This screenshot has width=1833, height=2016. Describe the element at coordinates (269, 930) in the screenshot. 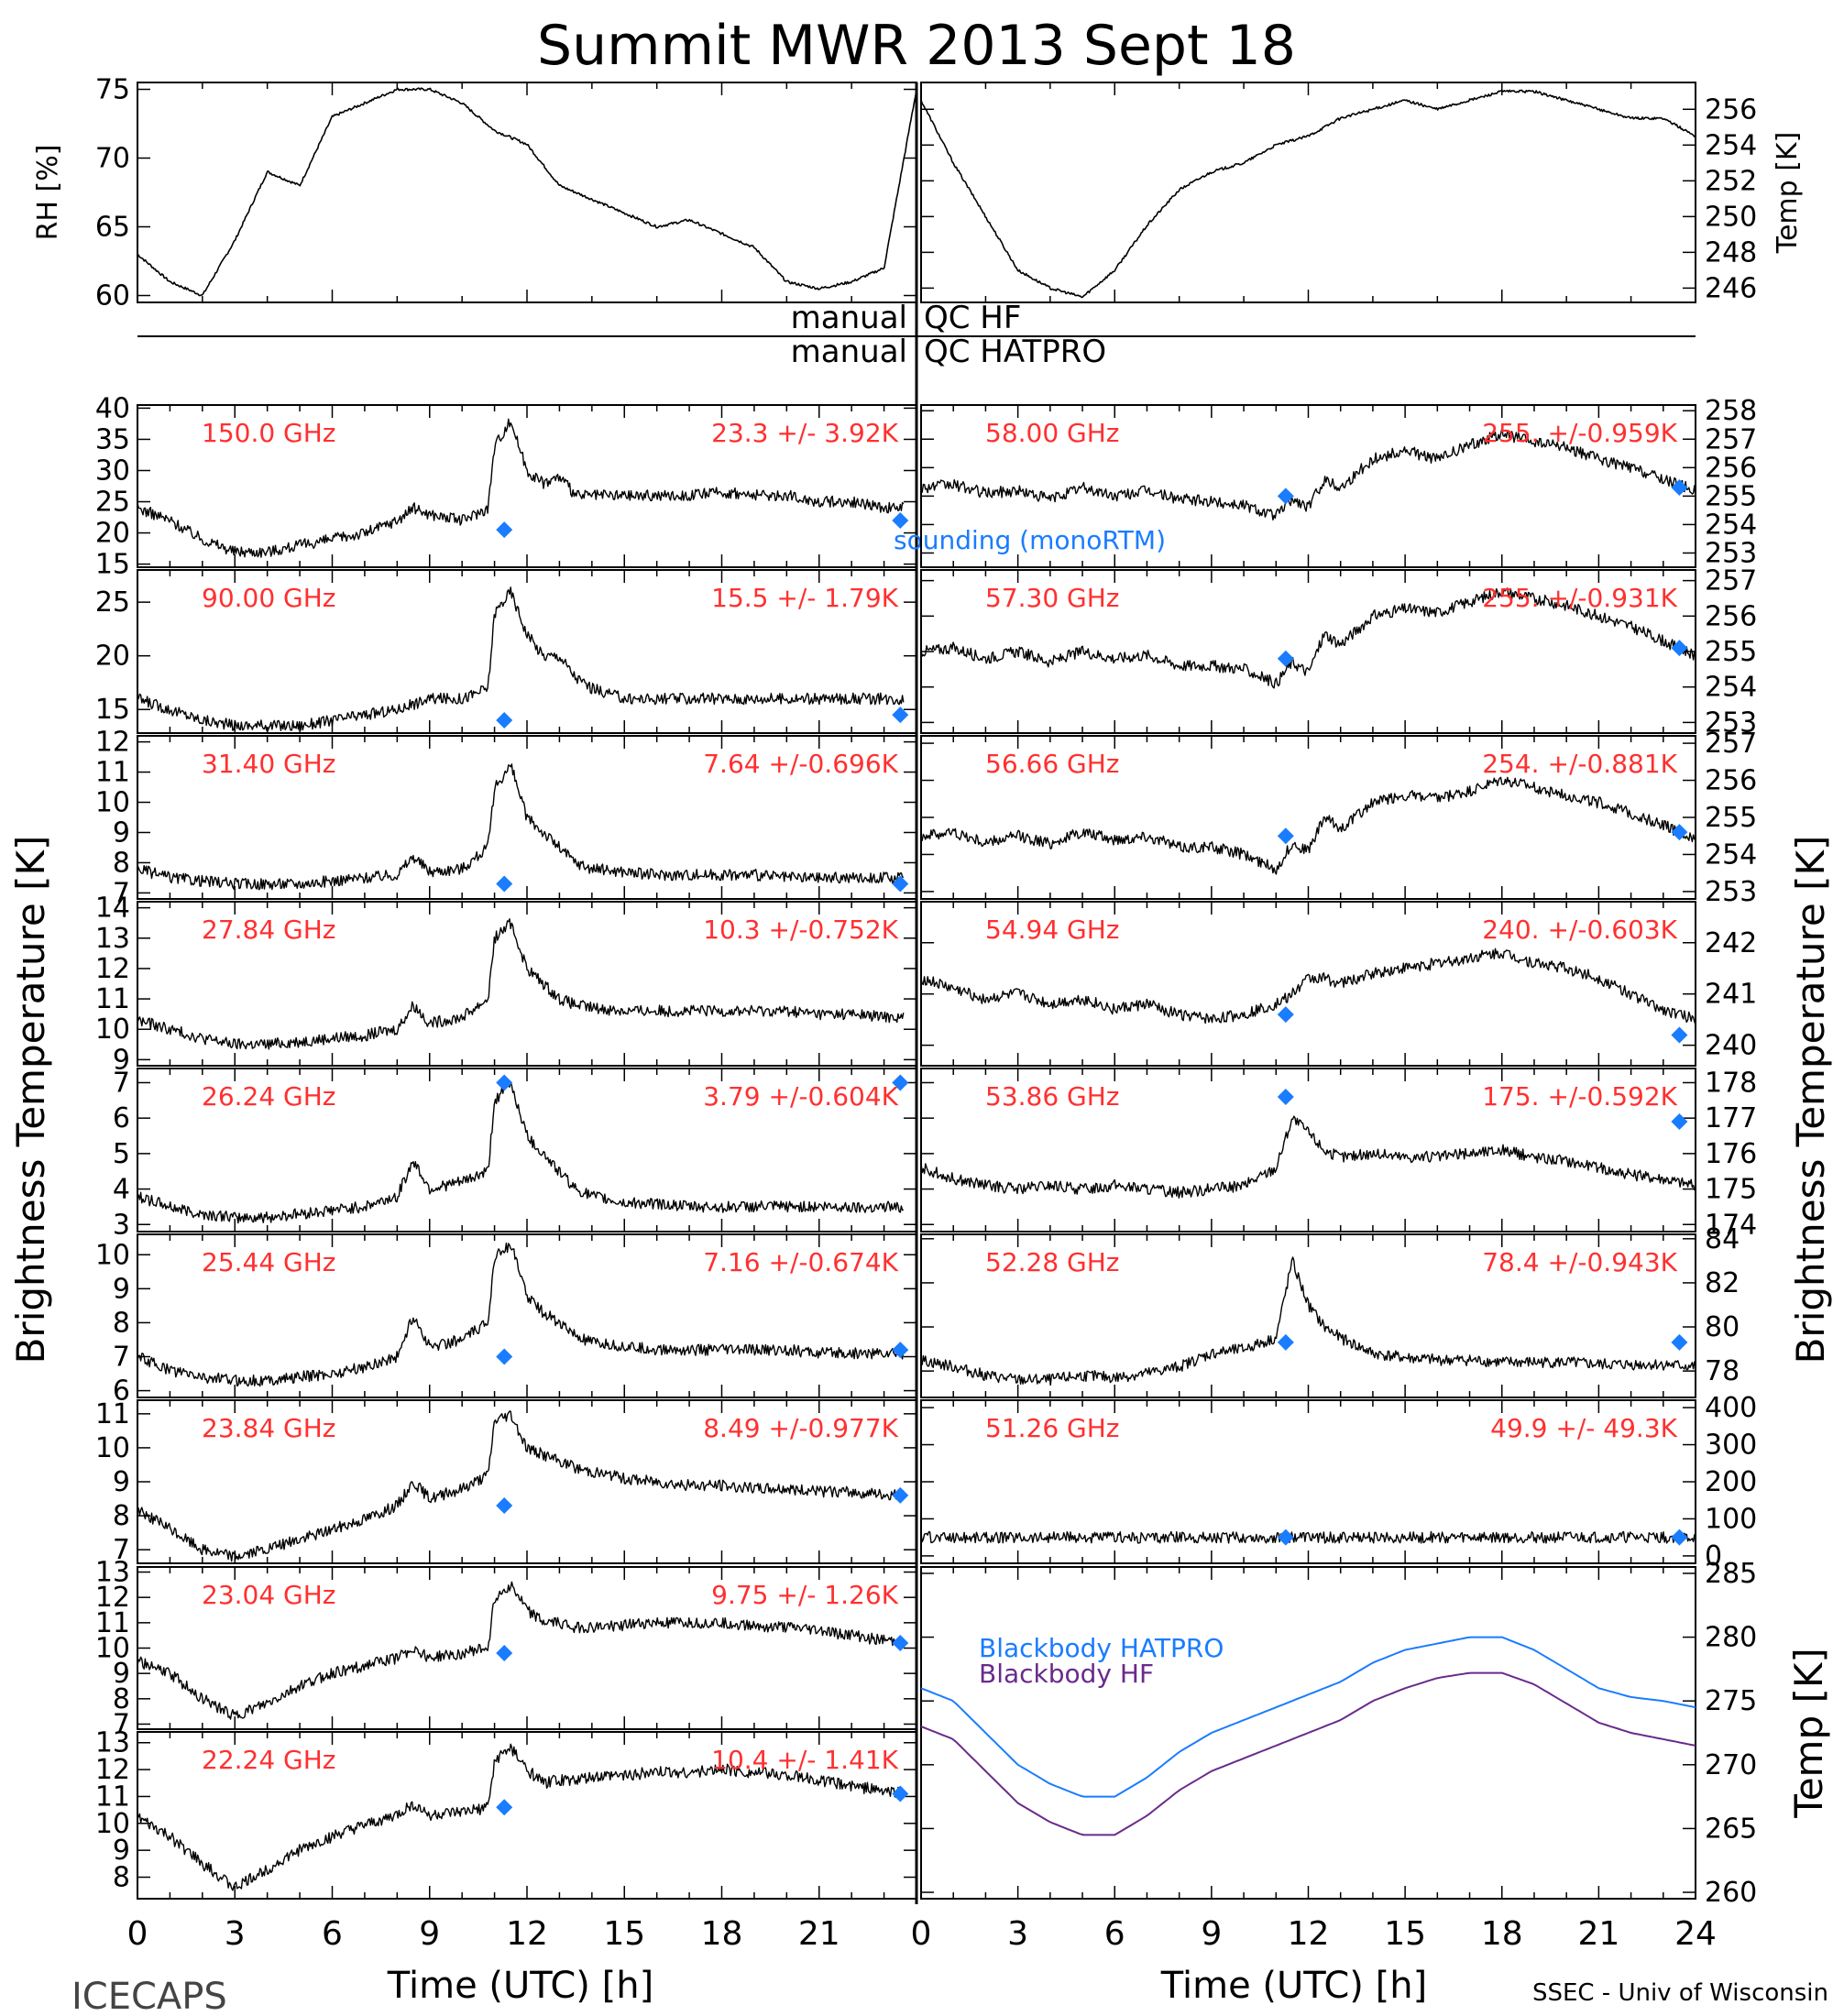

I see `frequency-label: 27.84 GHz` at that location.